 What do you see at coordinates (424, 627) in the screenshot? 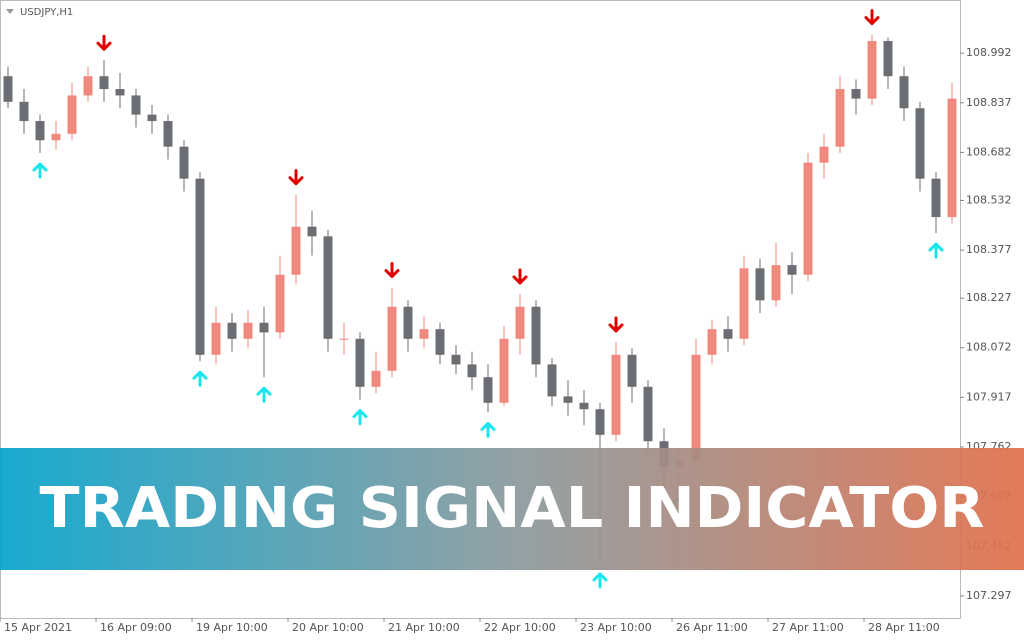
I see `x-tick-label: 21 Apr 10:00` at bounding box center [424, 627].